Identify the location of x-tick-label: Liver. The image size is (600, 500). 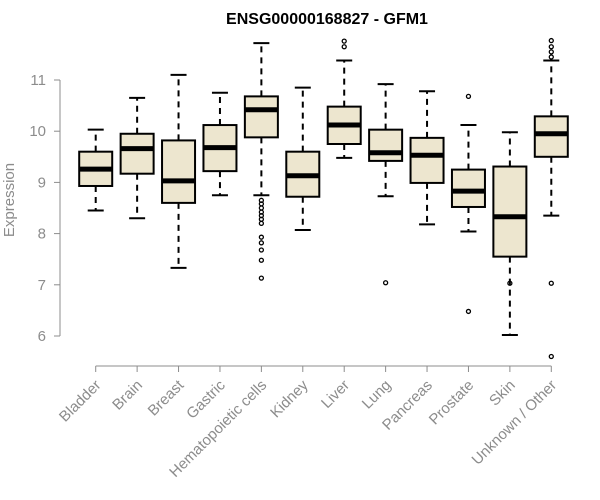
(335, 394).